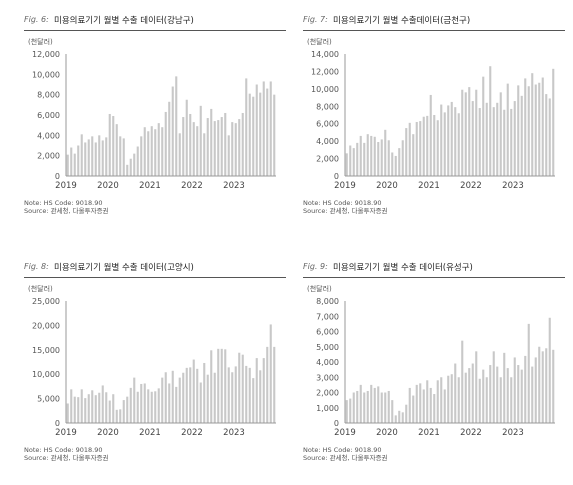 Image resolution: width=573 pixels, height=485 pixels. Describe the element at coordinates (325, 71) in the screenshot. I see `y-tick-label: 12,000` at that location.